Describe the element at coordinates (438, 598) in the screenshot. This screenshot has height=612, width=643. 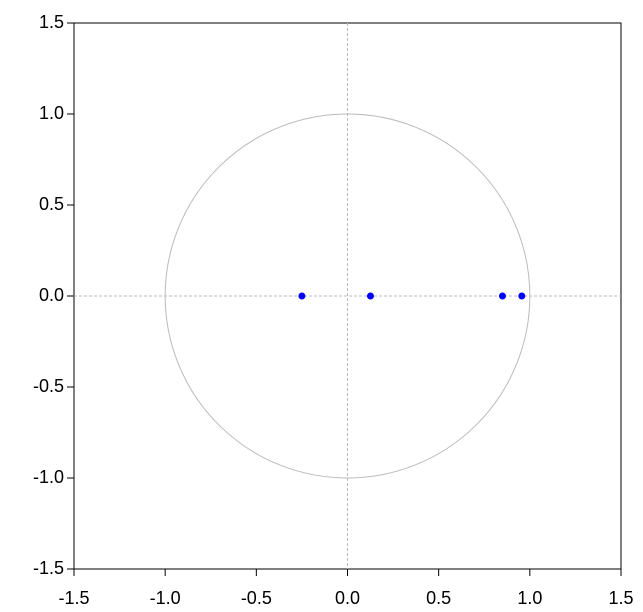
I see `x-tick-label: 0.5` at that location.